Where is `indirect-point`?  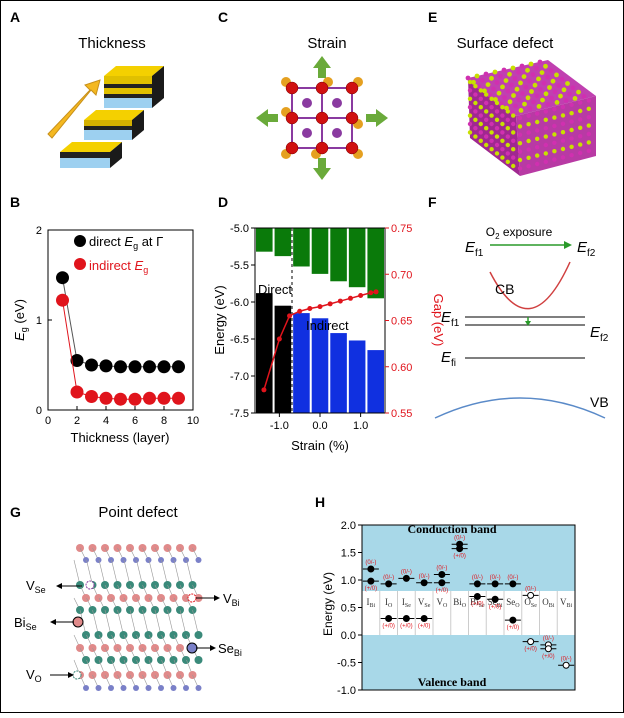 indirect-point is located at coordinates (149, 398).